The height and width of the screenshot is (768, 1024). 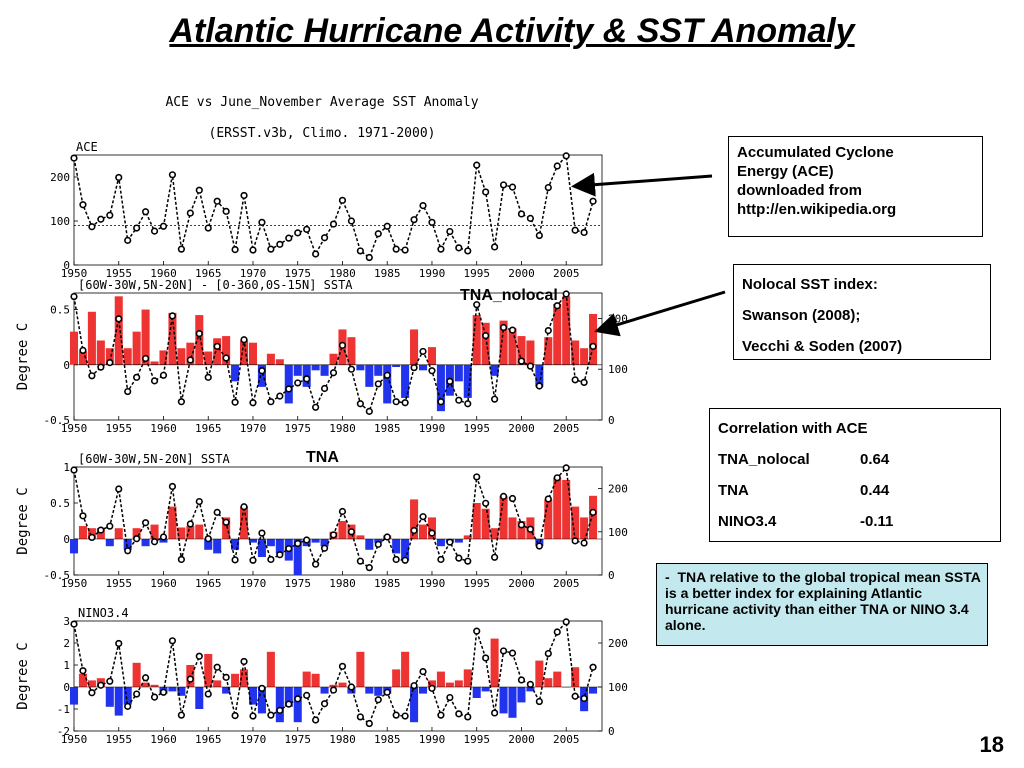 What do you see at coordinates (63, 731) in the screenshot?
I see `y-tick-label: -2` at bounding box center [63, 731].